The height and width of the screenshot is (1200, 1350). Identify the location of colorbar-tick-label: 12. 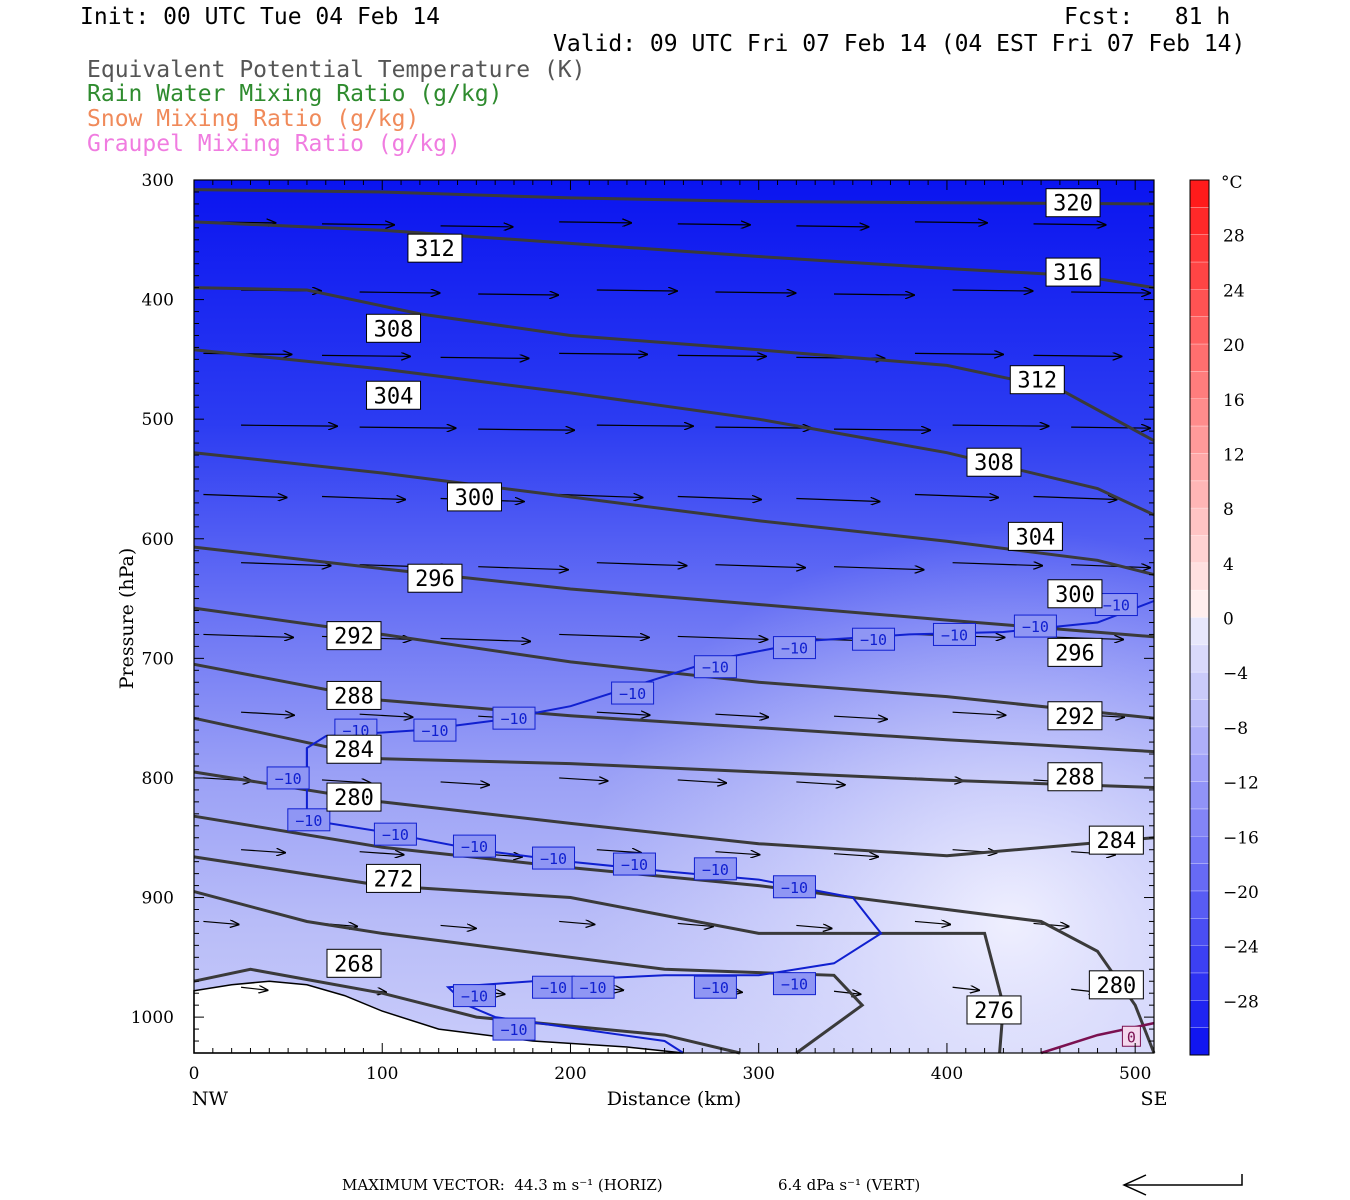
(1234, 455).